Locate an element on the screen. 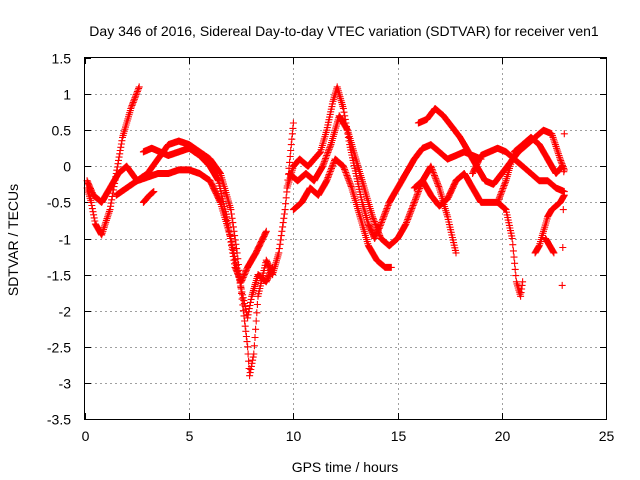 This screenshot has width=640, height=480. x-tick-label: 25 is located at coordinates (607, 436).